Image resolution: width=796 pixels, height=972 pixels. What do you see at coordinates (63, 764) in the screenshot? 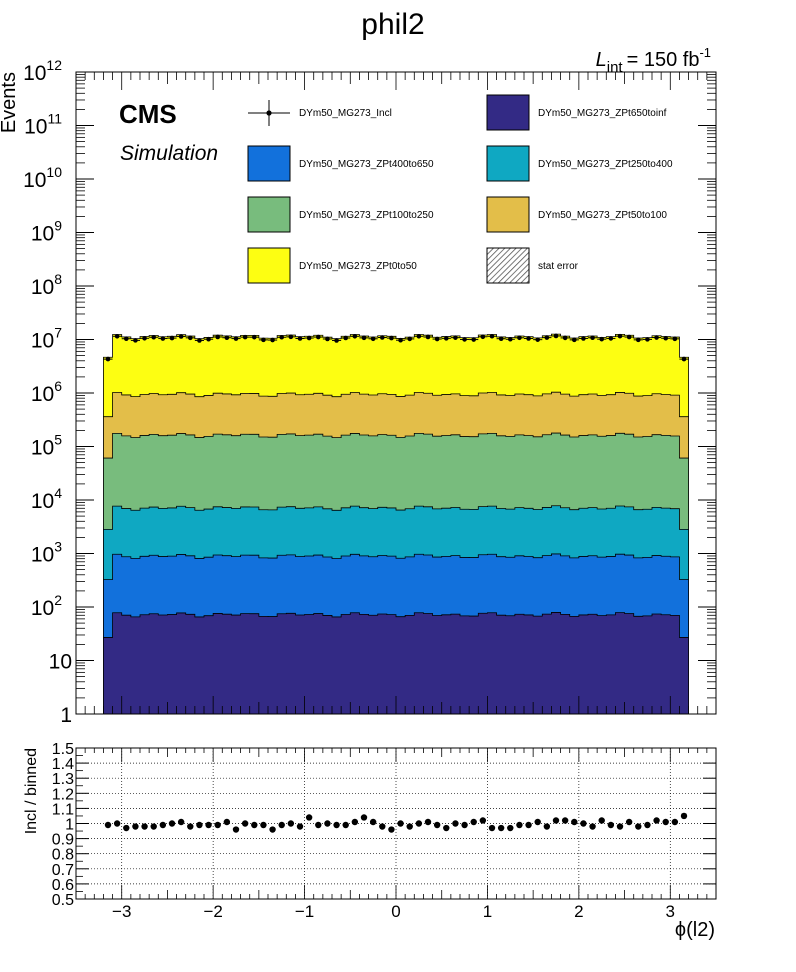
I see `ratio-y-tick-label: 1.4` at bounding box center [63, 764].